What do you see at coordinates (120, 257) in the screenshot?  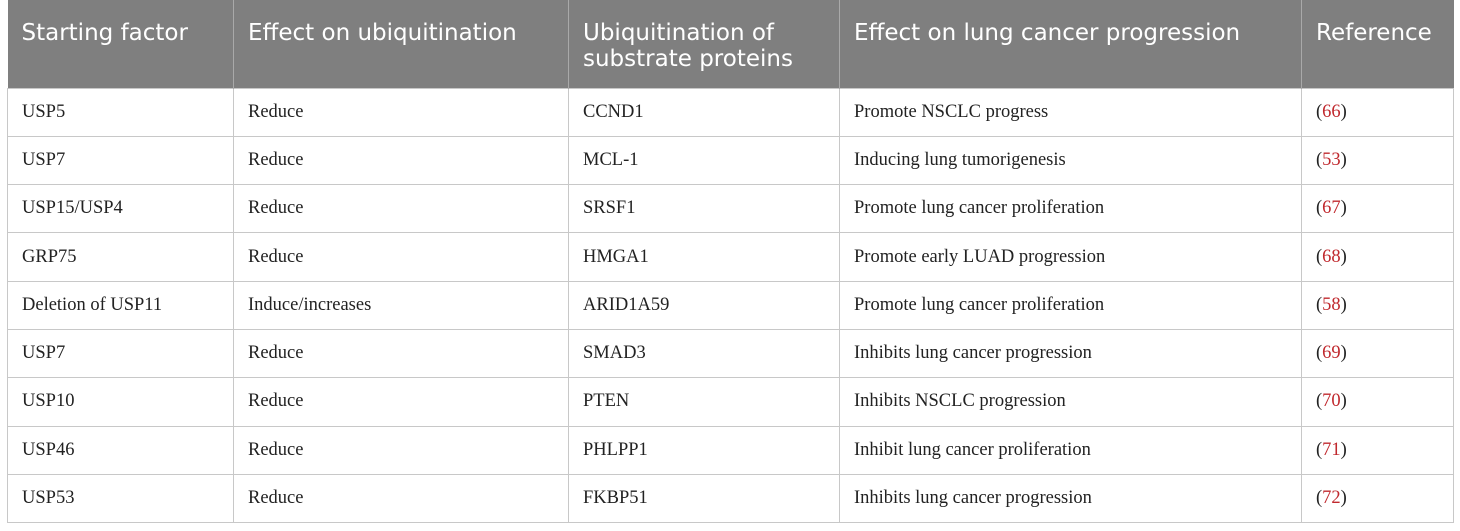 I see `cell-factor: GRP75` at bounding box center [120, 257].